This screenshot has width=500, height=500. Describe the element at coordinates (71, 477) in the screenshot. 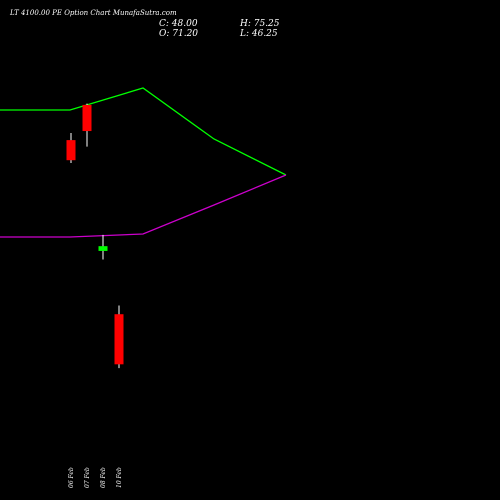

I see `x-tick-label: 06 Feb` at that location.